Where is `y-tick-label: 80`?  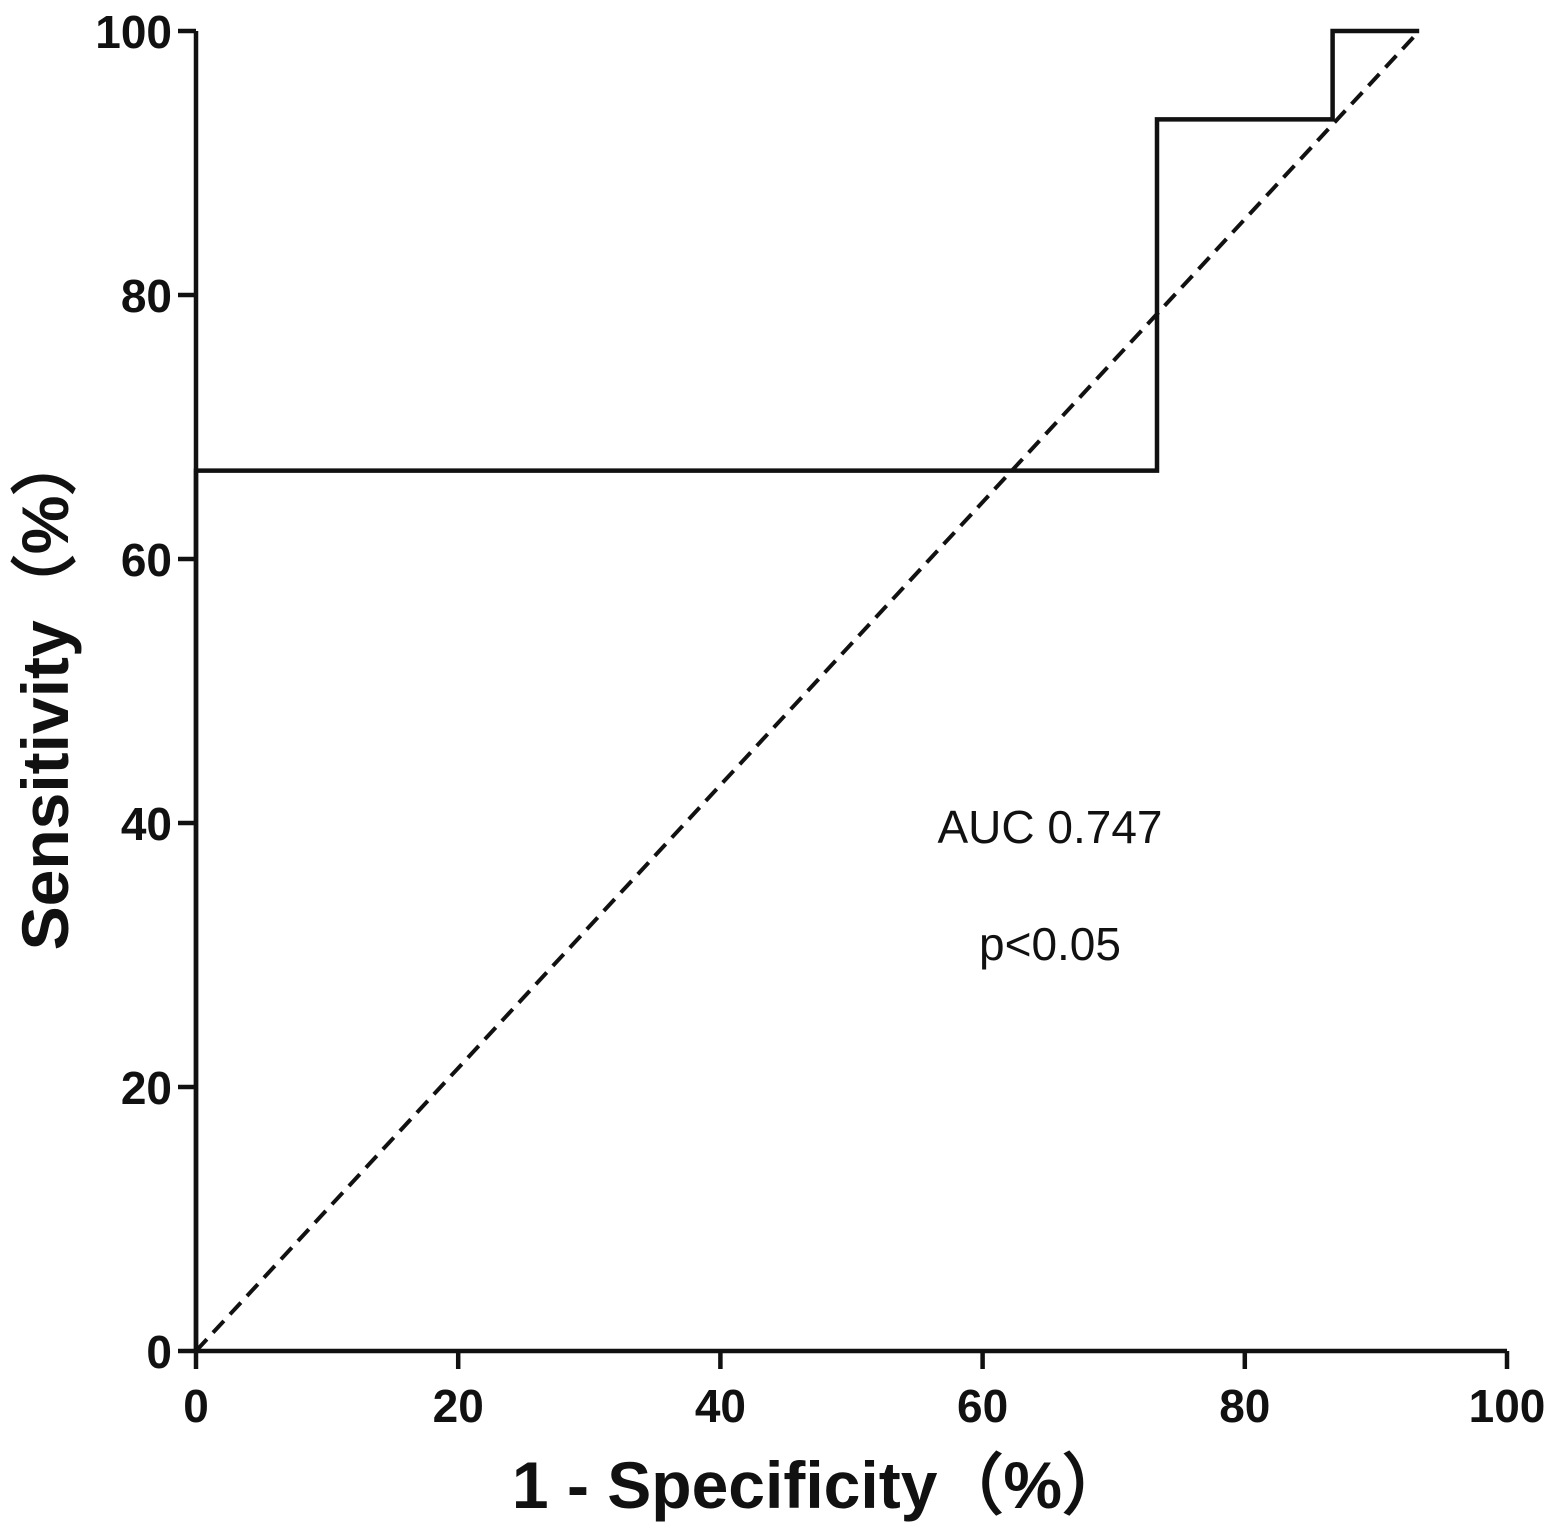
y-tick-label: 80 is located at coordinates (146, 296).